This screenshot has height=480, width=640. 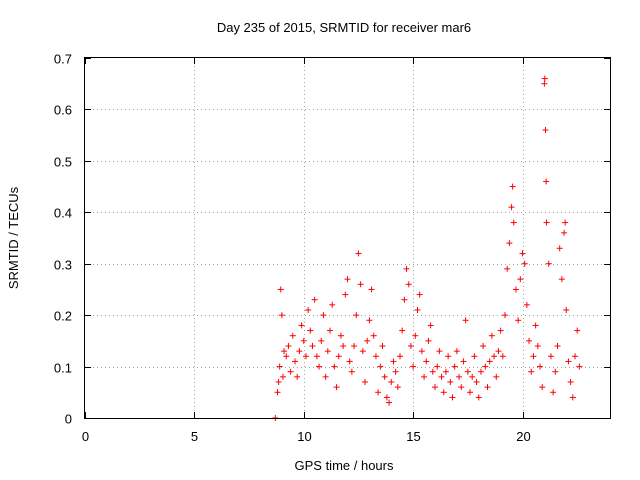 What do you see at coordinates (413, 436) in the screenshot?
I see `x-tick-label: 15` at bounding box center [413, 436].